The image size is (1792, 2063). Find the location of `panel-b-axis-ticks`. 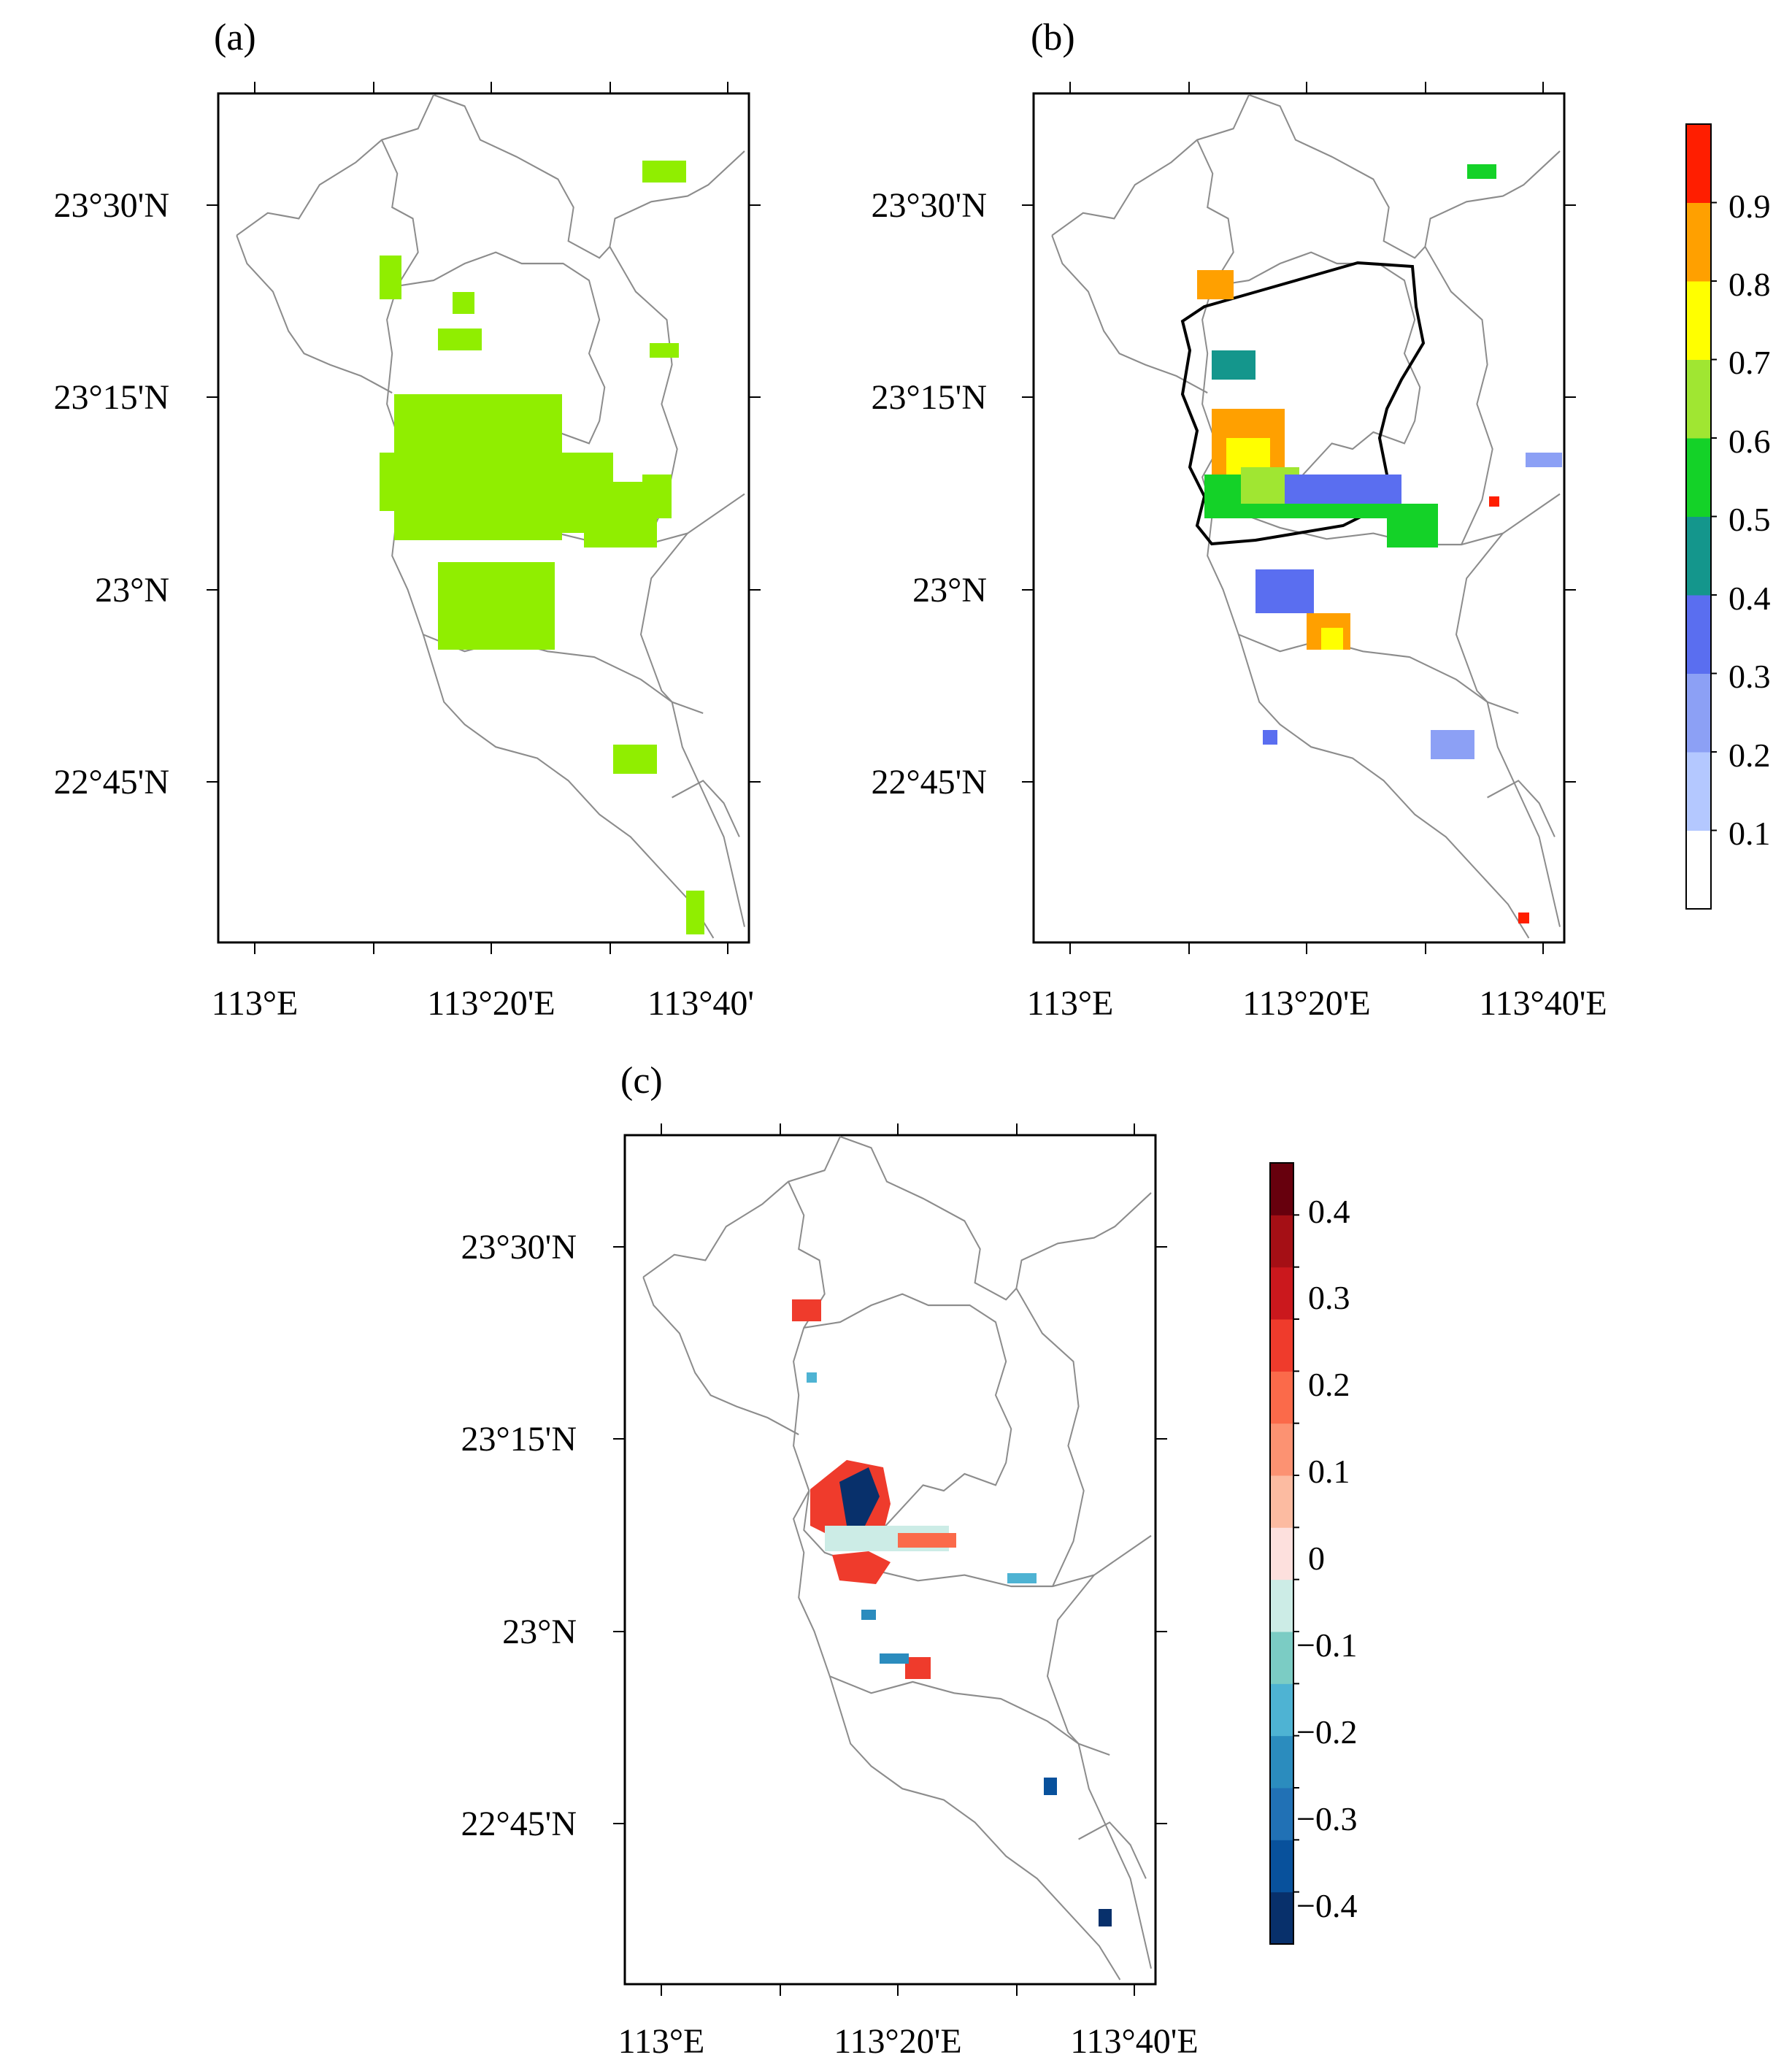

panel-b-axis-ticks is located at coordinates (1299, 518).